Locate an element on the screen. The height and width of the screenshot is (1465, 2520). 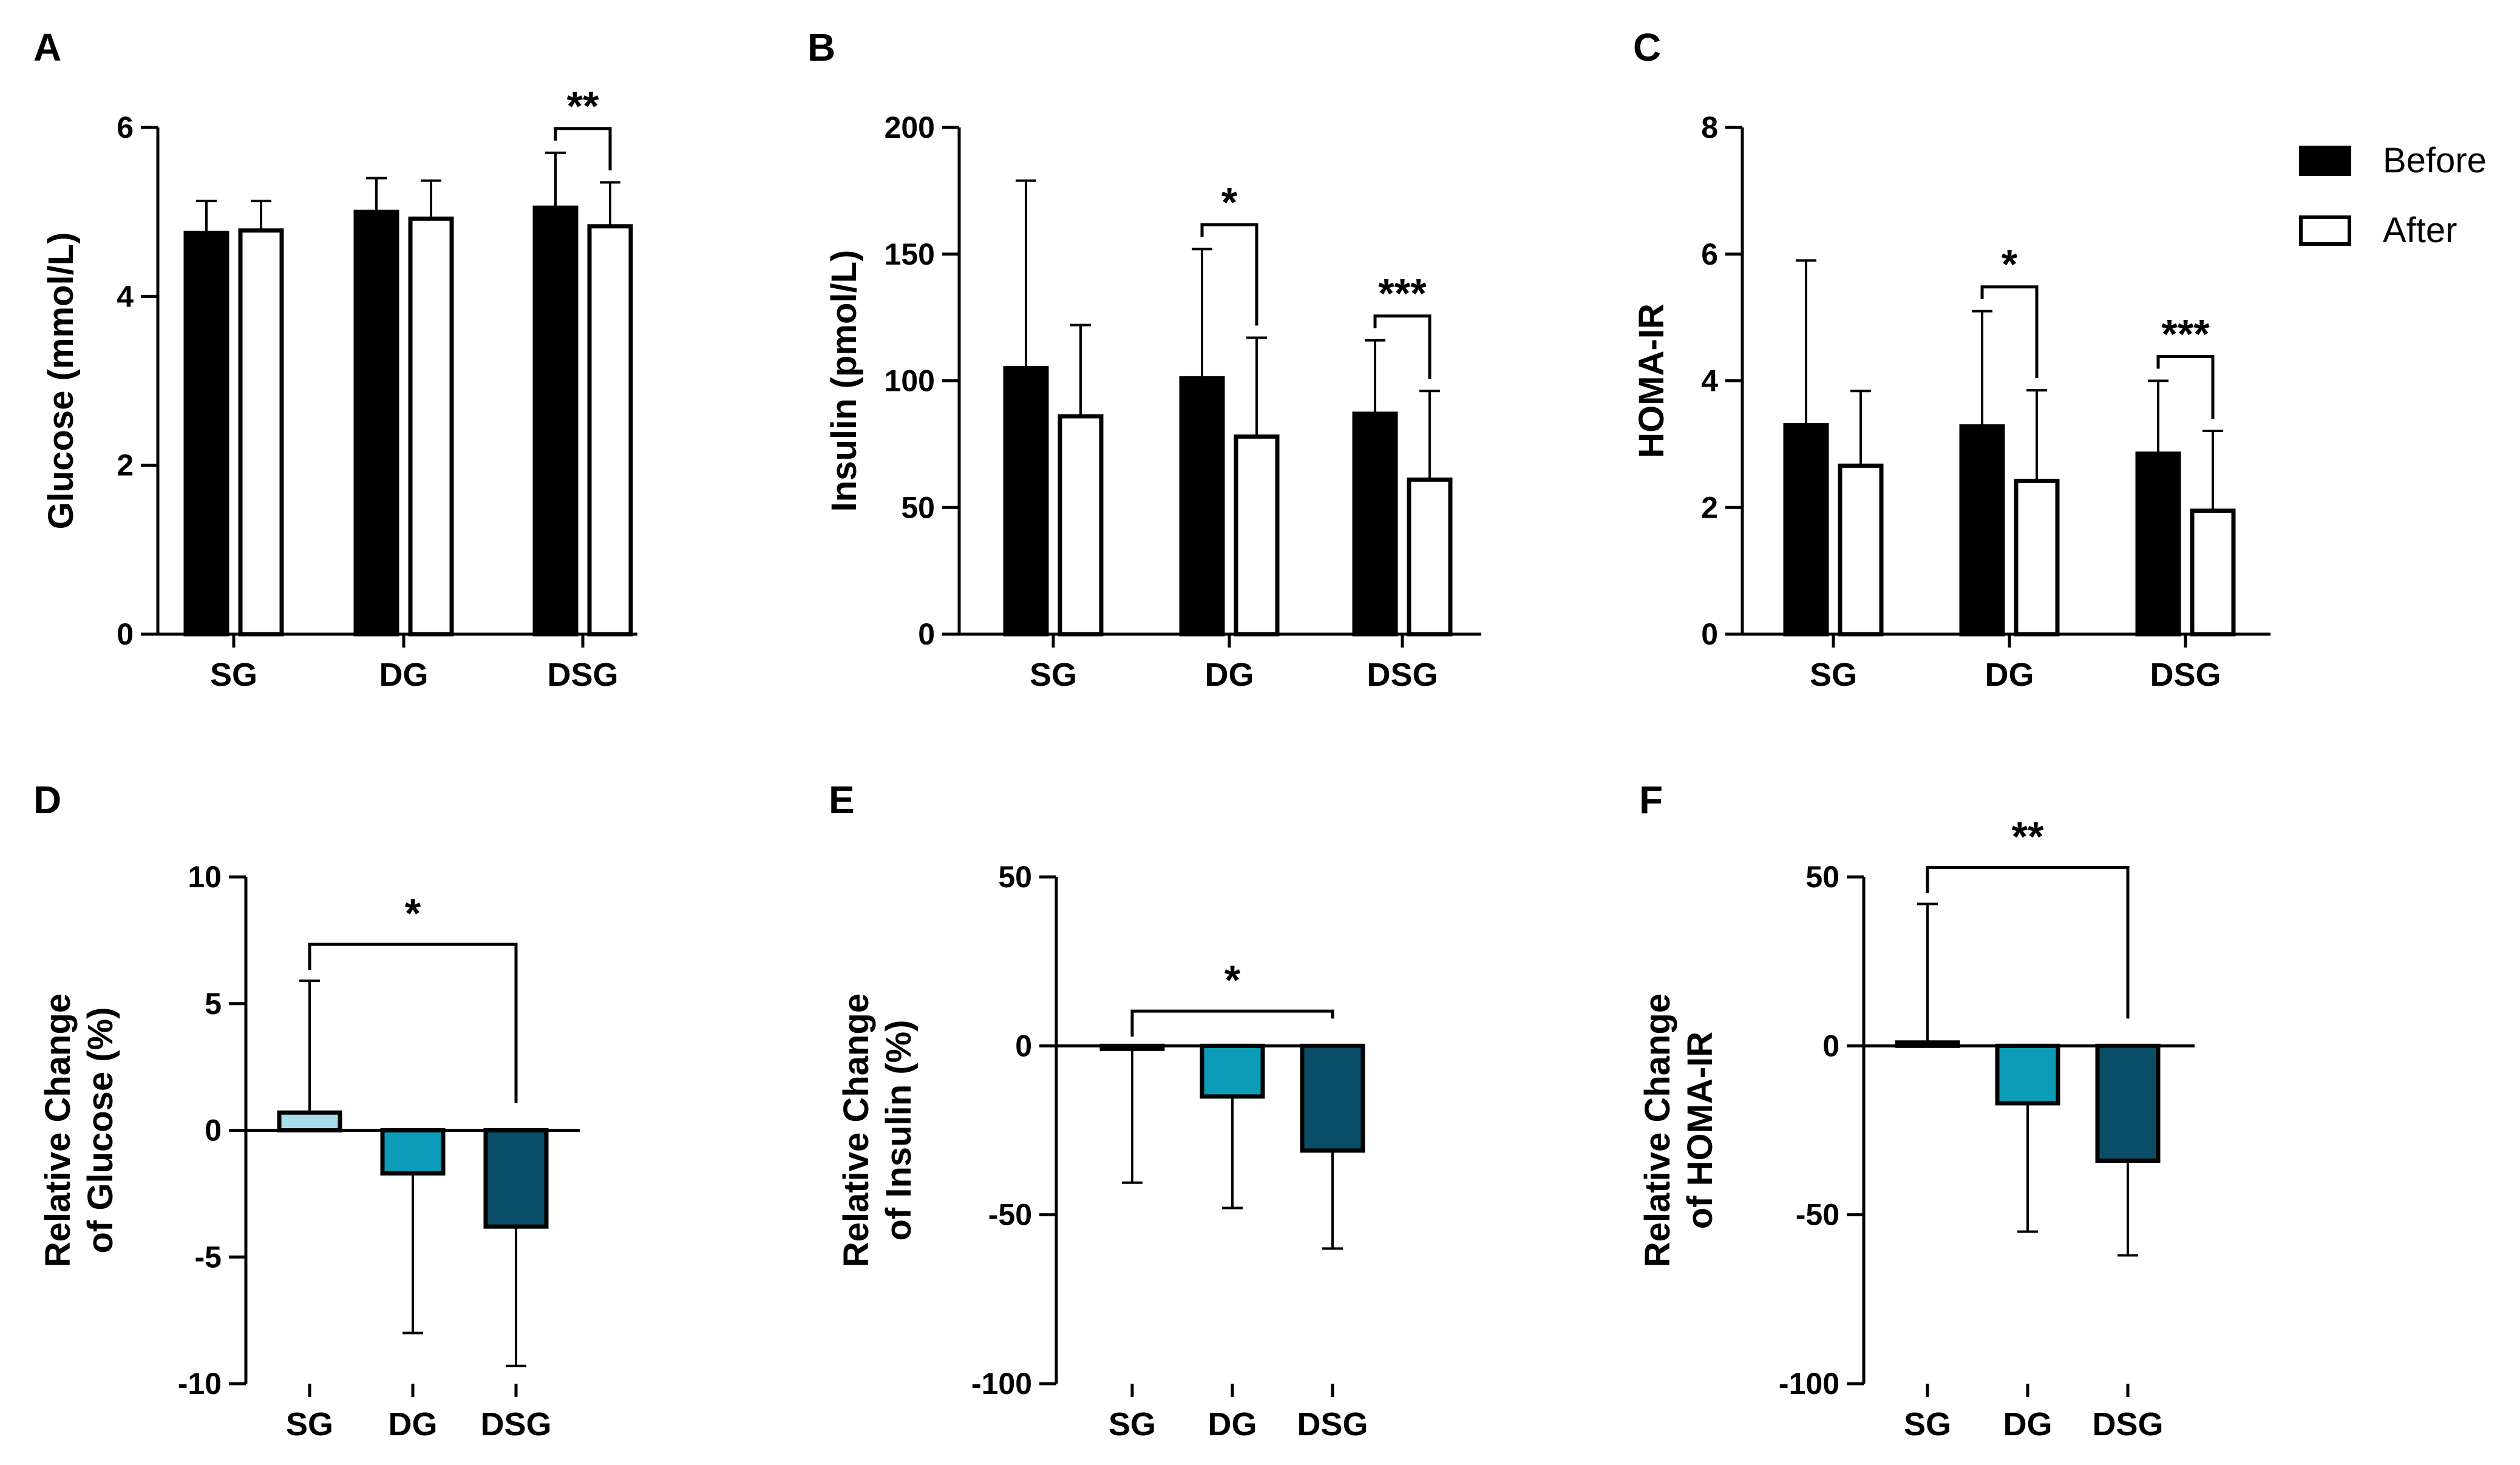
y-axis-label: Relative Changeof HOMA-IR is located at coordinates (1679, 1130).